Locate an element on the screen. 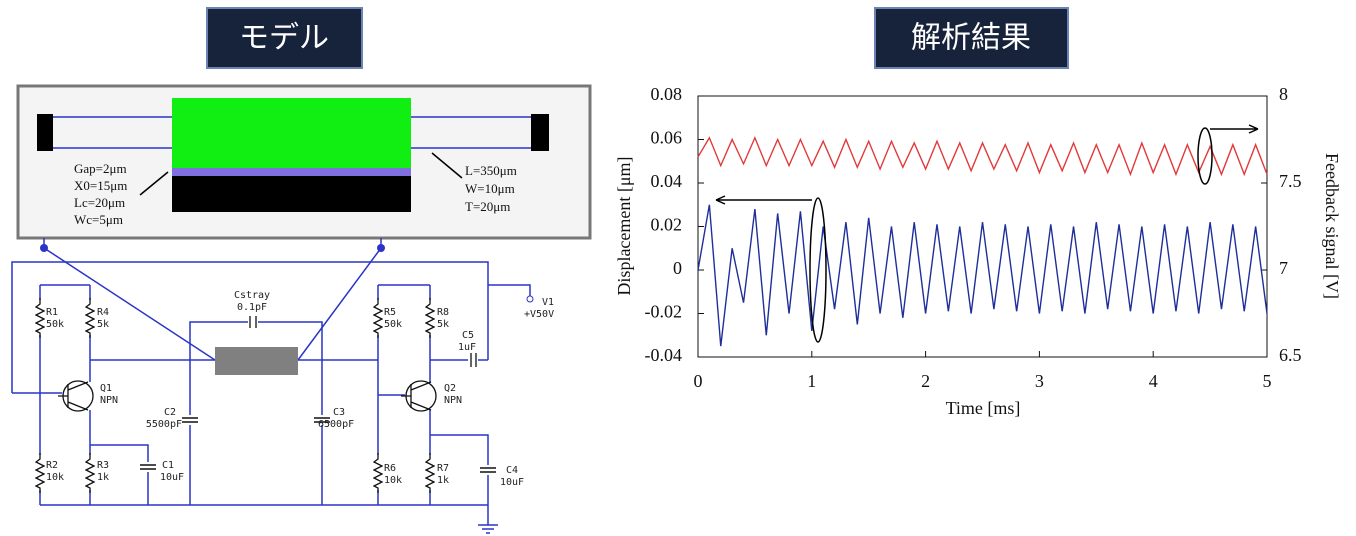 Image resolution: width=1356 pixels, height=536 pixels. part-name: C3 is located at coordinates (339, 412).